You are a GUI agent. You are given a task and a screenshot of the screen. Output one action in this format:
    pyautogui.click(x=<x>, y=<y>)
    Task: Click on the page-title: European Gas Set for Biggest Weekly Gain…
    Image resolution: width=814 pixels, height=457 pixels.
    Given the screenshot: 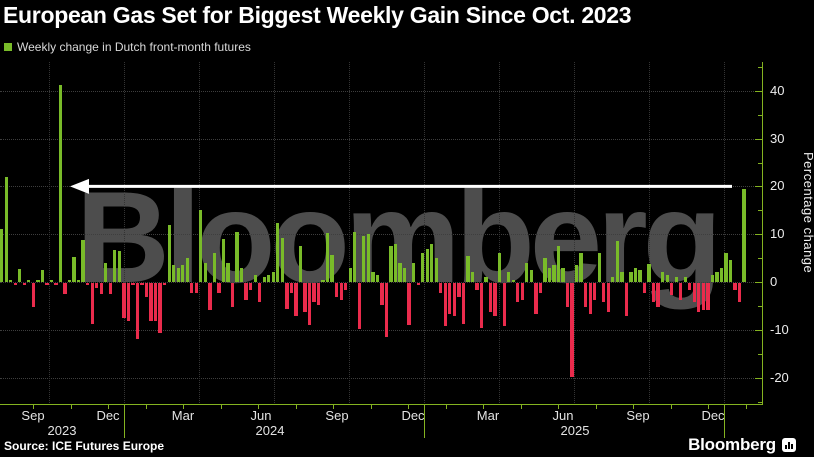 What is the action you would take?
    pyautogui.click(x=317, y=15)
    